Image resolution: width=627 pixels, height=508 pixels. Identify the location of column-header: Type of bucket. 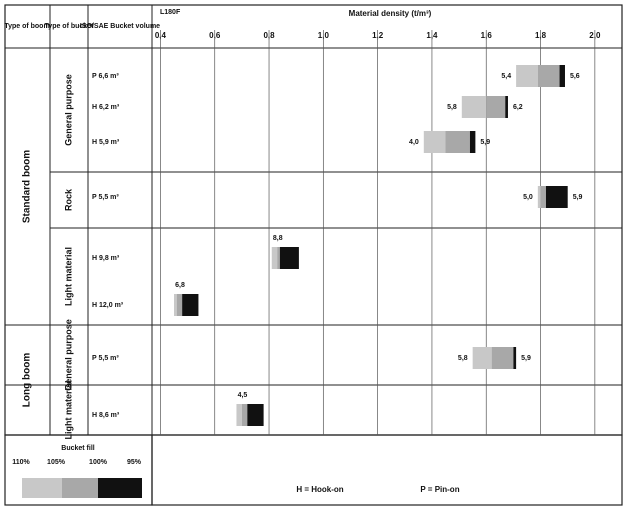
(70, 26).